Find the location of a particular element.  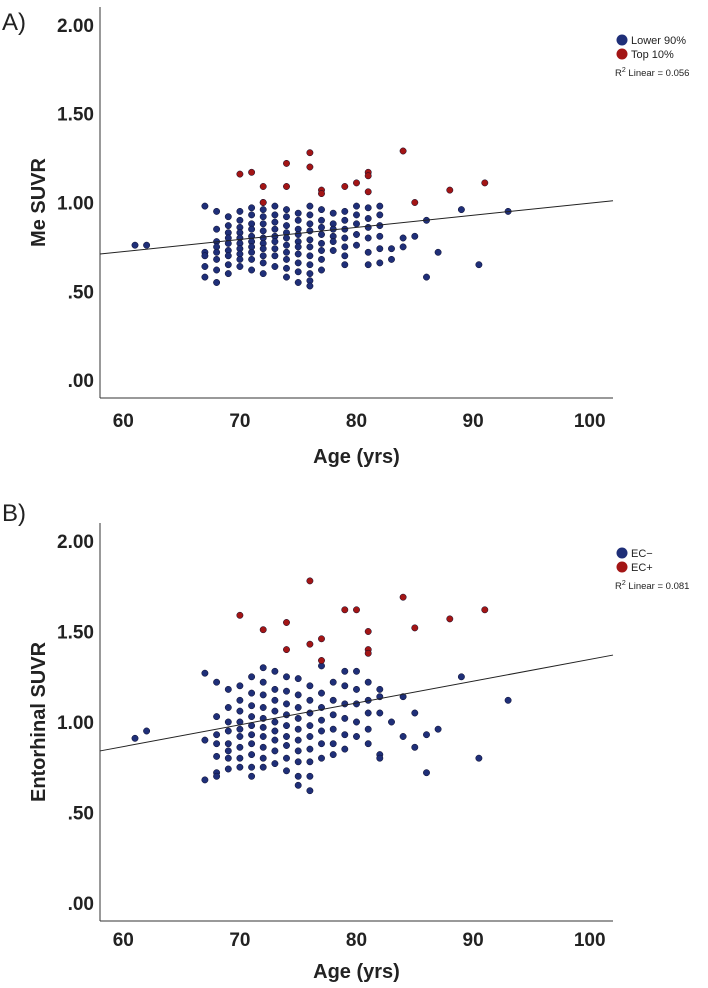

legend-label: EC+ is located at coordinates (642, 568).